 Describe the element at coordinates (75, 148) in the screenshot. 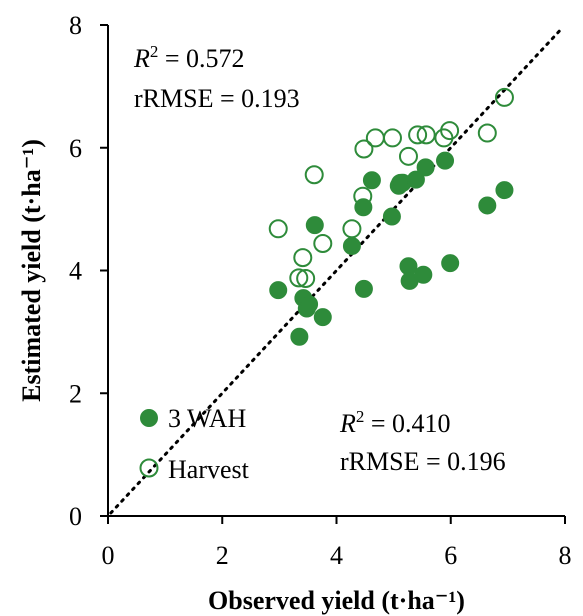

I see `y-tick-label: 6` at that location.